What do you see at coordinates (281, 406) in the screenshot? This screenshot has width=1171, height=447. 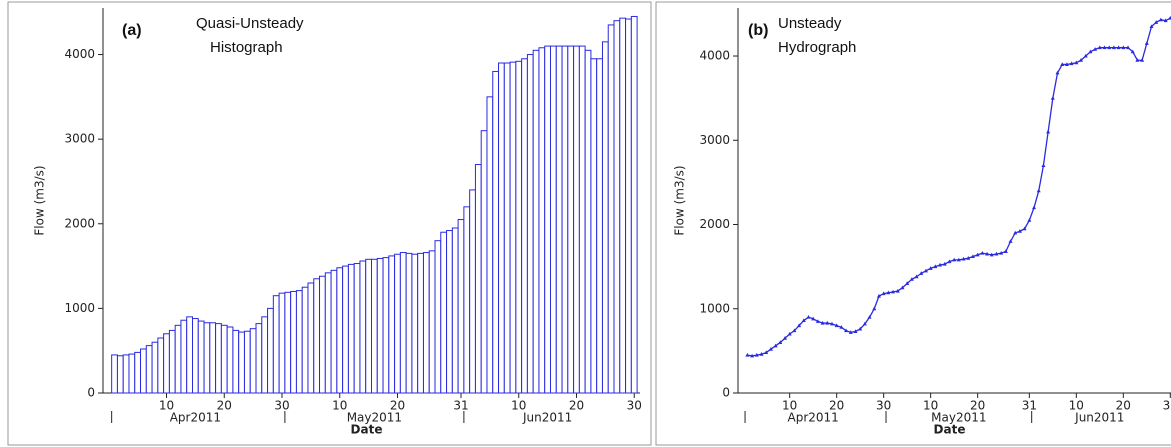 I see `x-tick-label: 30` at bounding box center [281, 406].